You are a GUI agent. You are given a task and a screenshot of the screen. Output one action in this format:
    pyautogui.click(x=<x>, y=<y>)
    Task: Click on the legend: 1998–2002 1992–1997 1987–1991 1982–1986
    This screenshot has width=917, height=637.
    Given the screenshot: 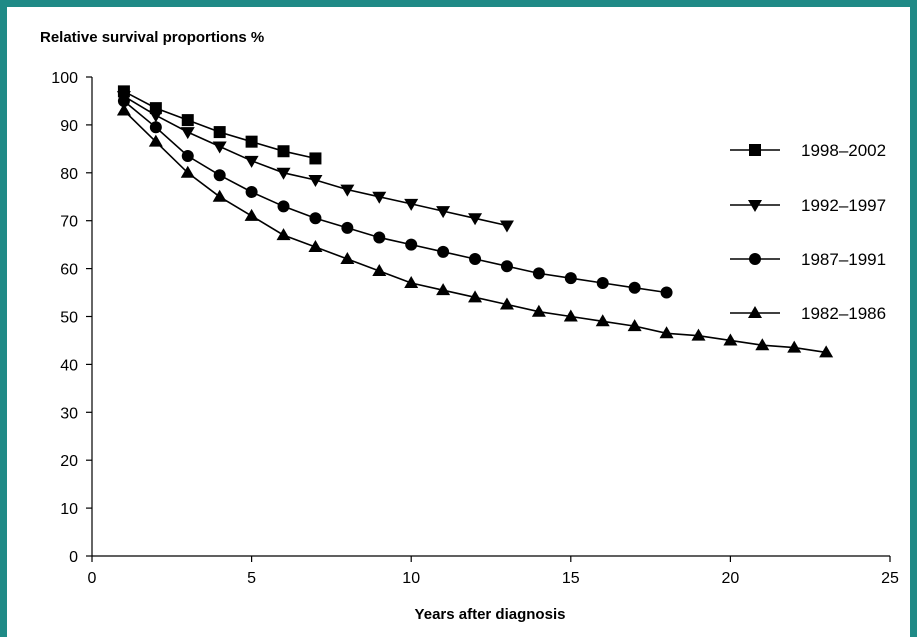 What is the action you would take?
    pyautogui.click(x=808, y=232)
    